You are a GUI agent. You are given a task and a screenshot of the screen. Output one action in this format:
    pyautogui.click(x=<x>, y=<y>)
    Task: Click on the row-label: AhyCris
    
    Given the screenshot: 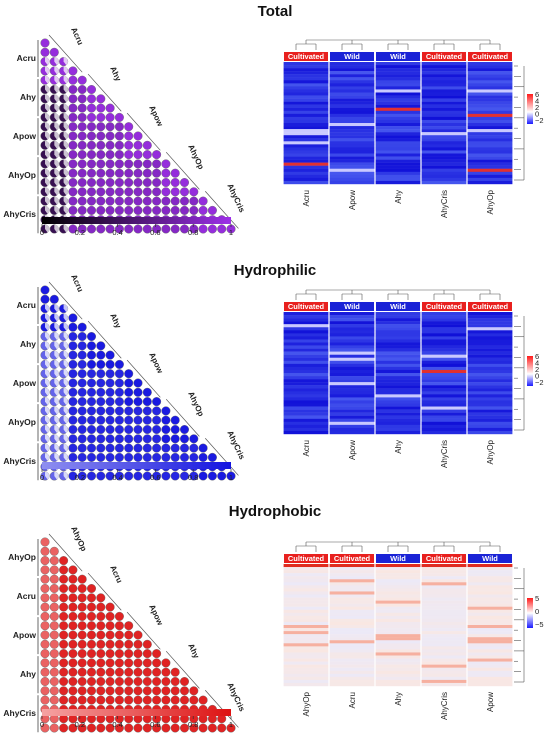 What is the action you would take?
    pyautogui.click(x=19, y=461)
    